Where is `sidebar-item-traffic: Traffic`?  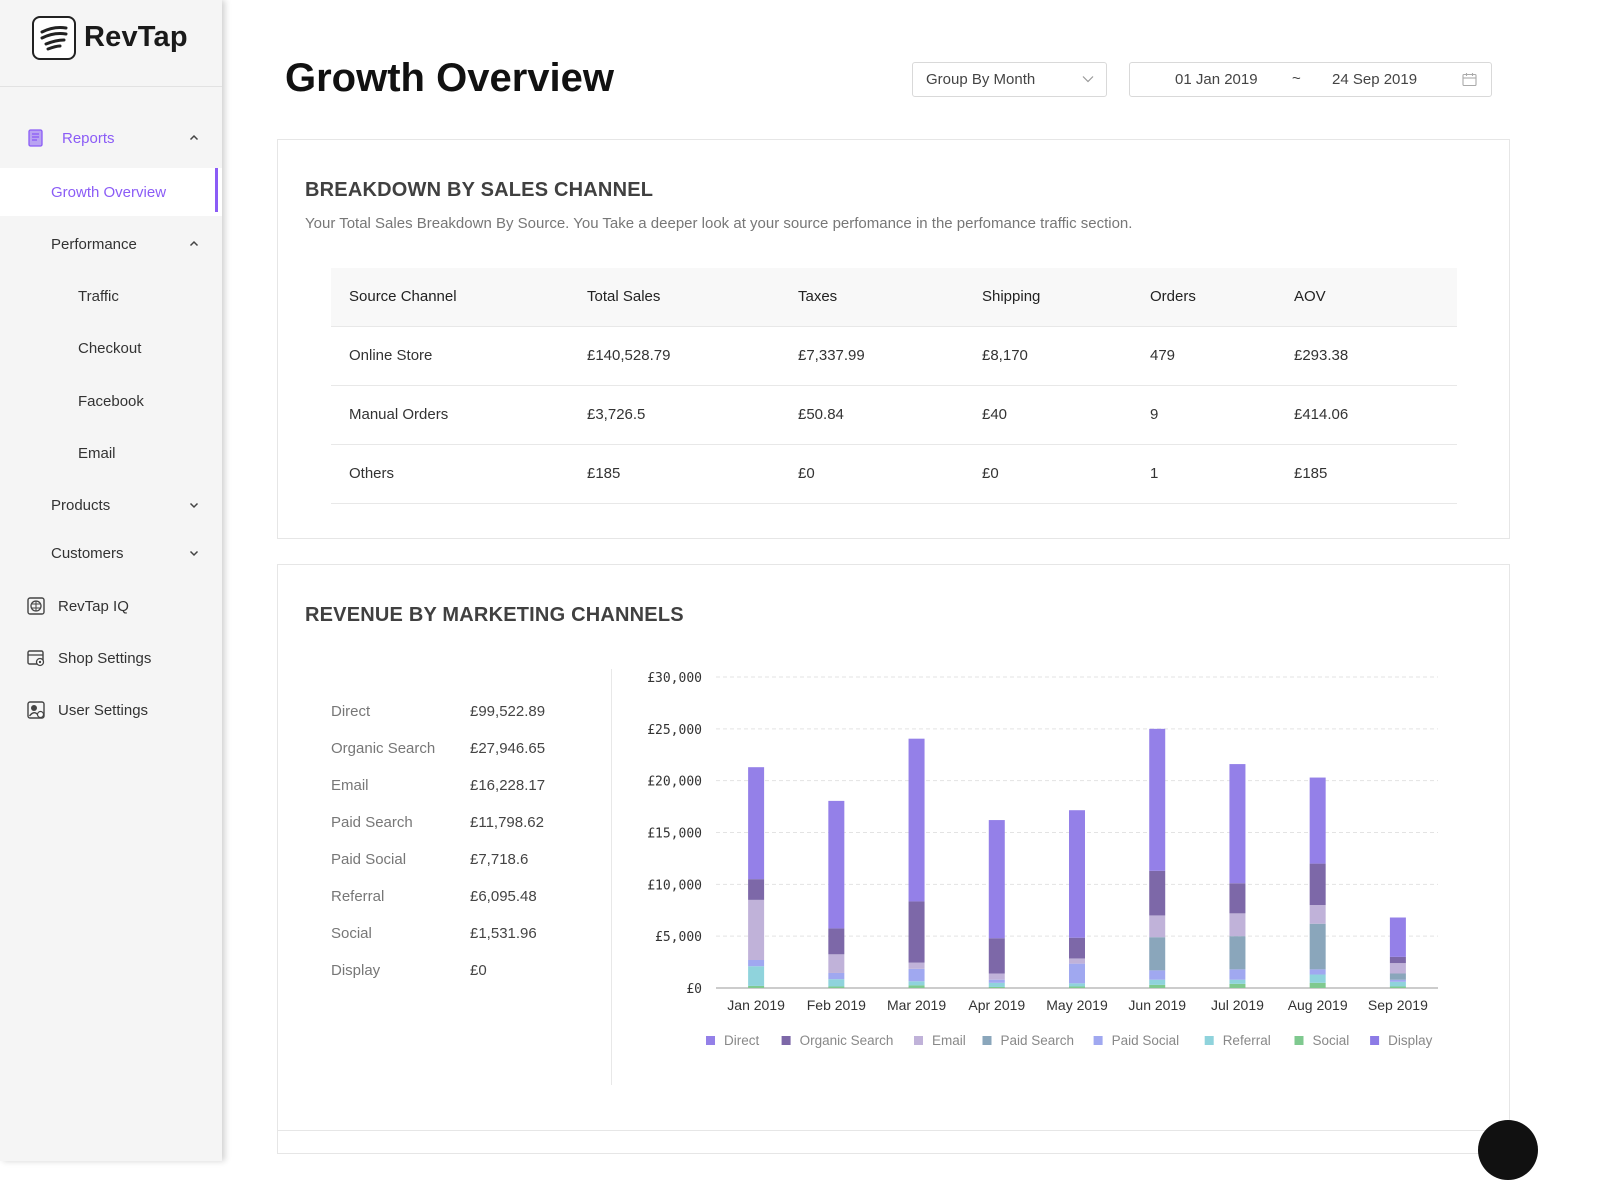 sidebar-item-traffic: Traffic is located at coordinates (111, 296).